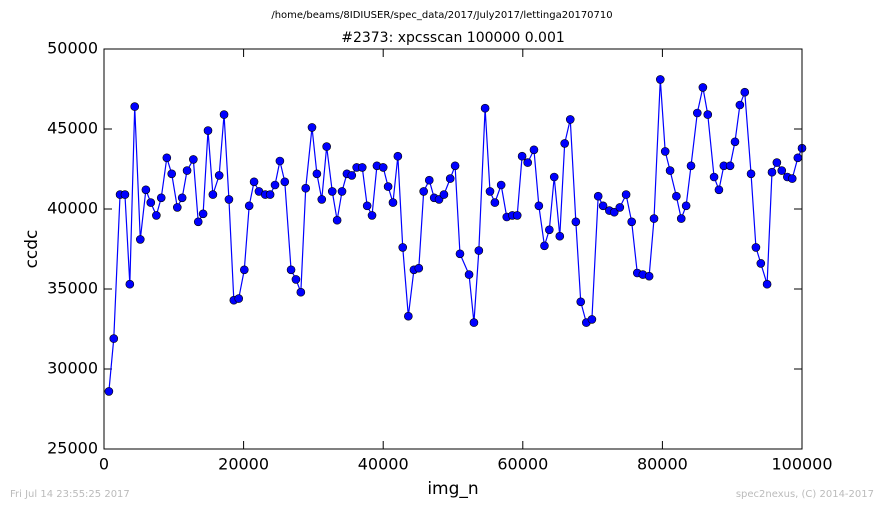 The height and width of the screenshot is (509, 884). What do you see at coordinates (72, 448) in the screenshot?
I see `y-tick-label: 25000` at bounding box center [72, 448].